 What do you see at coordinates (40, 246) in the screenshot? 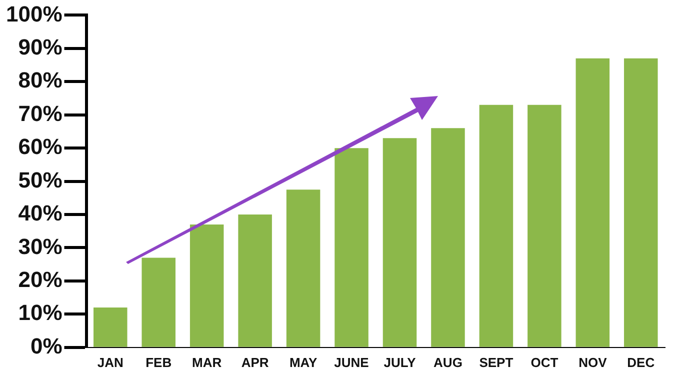
I see `y-tick-label: 30%` at bounding box center [40, 246].